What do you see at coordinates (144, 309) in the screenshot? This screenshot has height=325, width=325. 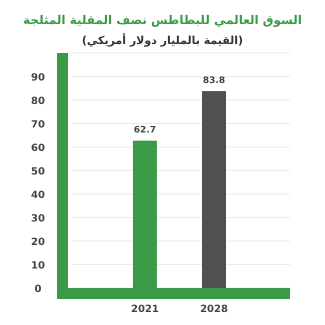 I see `x-tick-label: 2021` at bounding box center [144, 309].